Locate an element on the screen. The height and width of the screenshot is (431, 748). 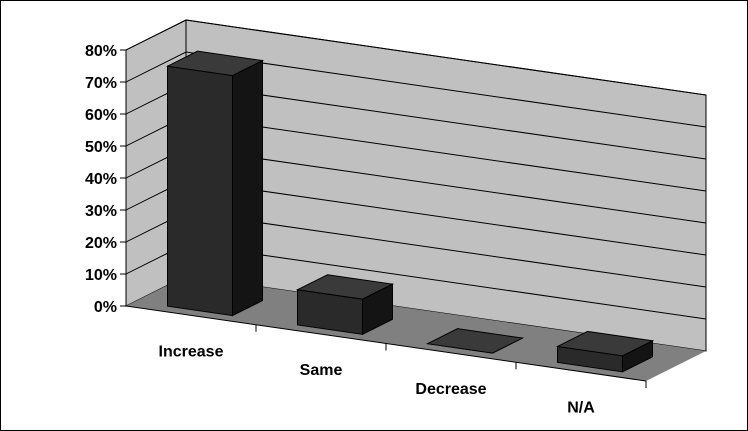
bar-front is located at coordinates (200, 191).